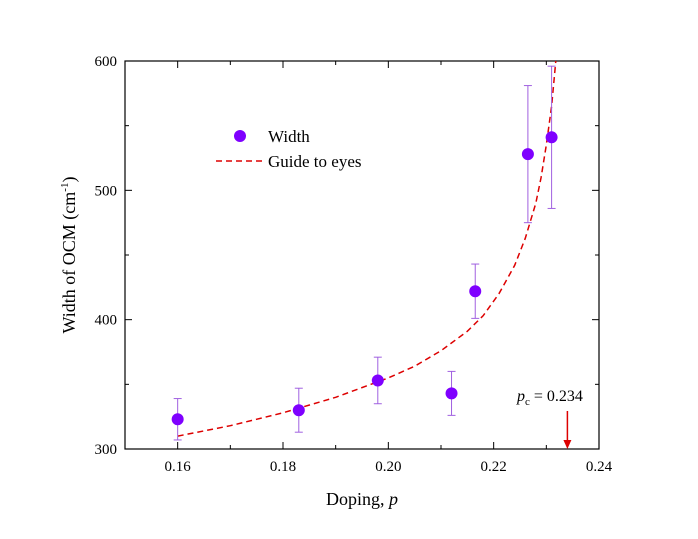  Describe the element at coordinates (106, 191) in the screenshot. I see `y-tick-label: 500` at that location.